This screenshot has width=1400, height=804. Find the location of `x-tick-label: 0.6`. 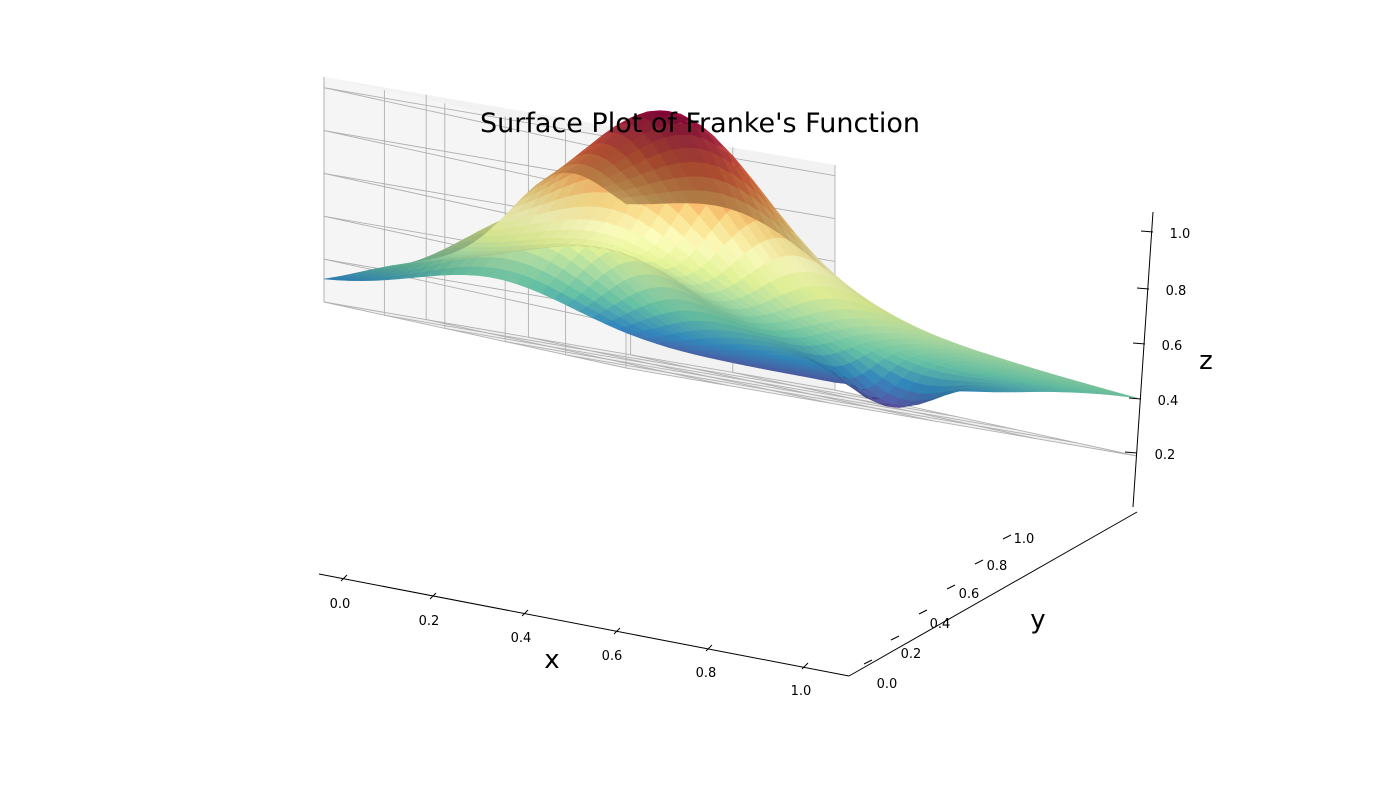

x-tick-label: 0.6 is located at coordinates (612, 656).